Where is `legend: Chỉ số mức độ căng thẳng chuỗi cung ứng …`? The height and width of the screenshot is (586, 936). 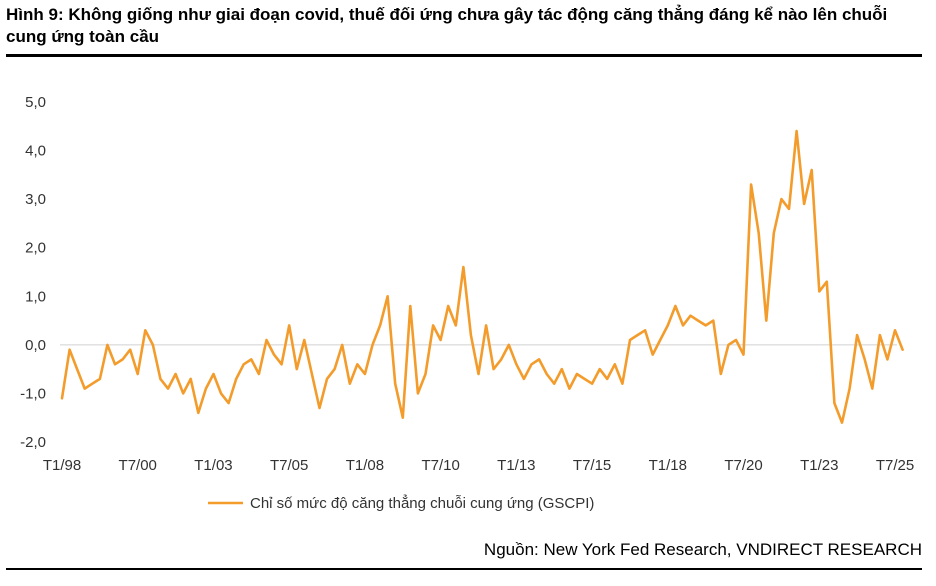
legend: Chỉ số mức độ căng thẳng chuỗi cung ứng … is located at coordinates (401, 503).